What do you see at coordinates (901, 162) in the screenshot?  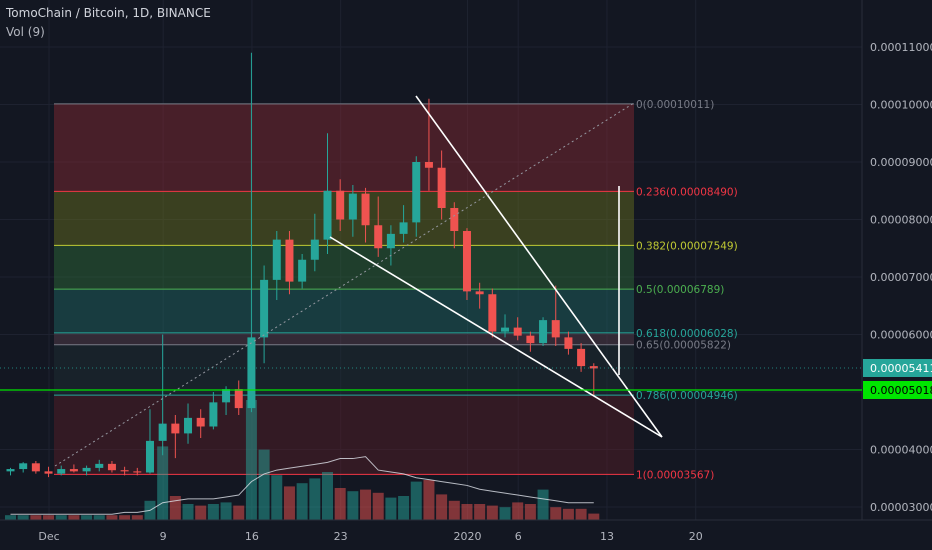 I see `y-tick-label: 0.00009000` at bounding box center [901, 162].